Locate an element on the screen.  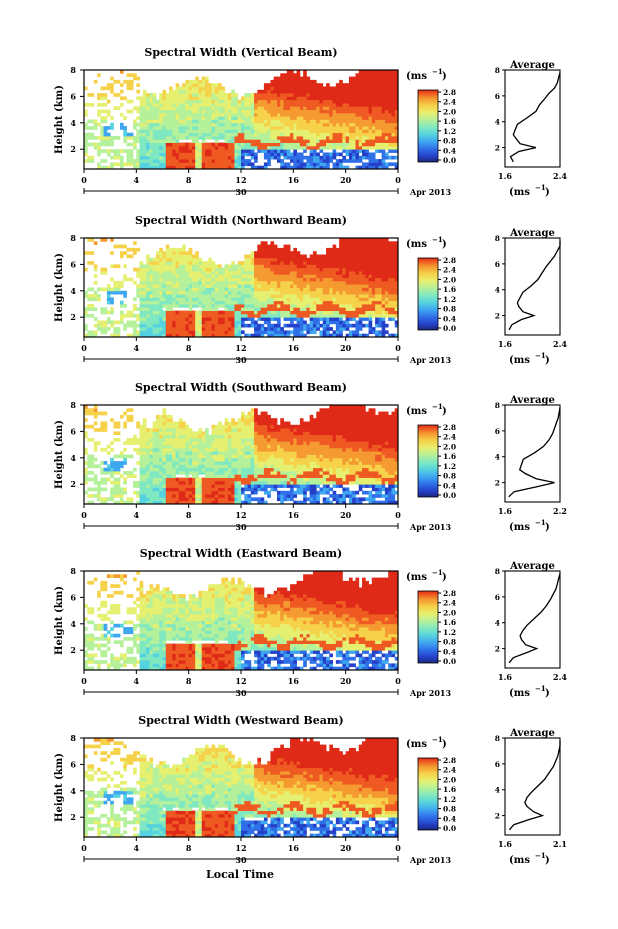
x-tick-label: 8 is located at coordinates (189, 348).